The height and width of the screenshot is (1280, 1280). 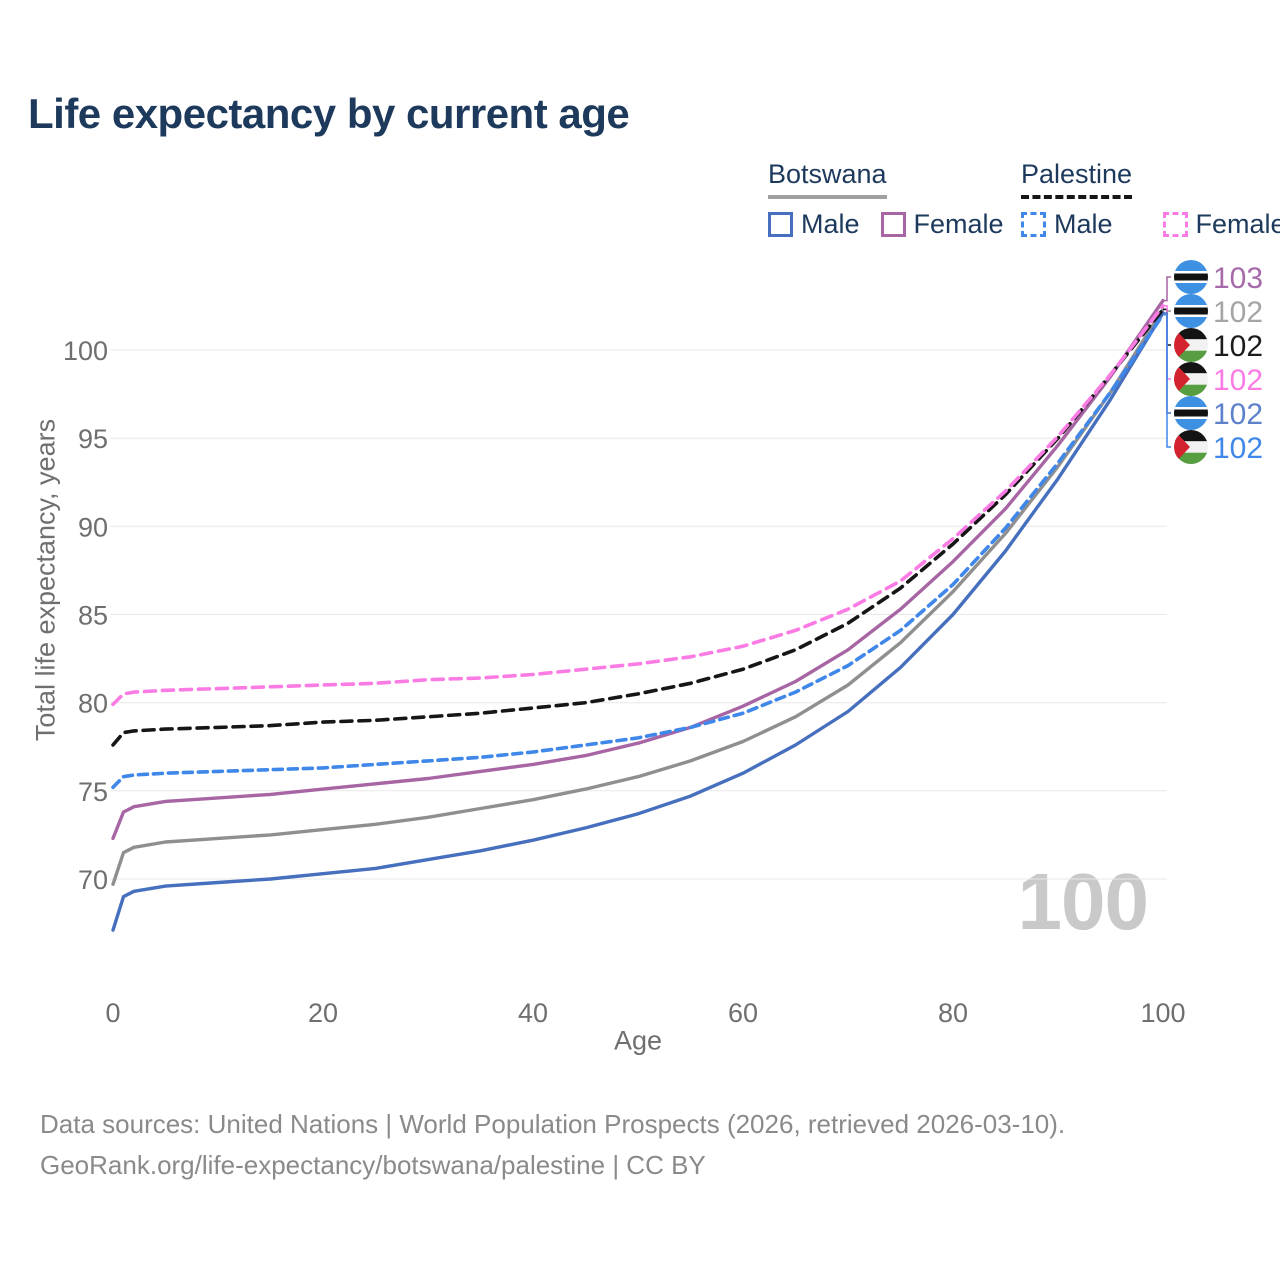 What do you see at coordinates (1238, 278) in the screenshot?
I see `end-value-botswana-female: 103` at bounding box center [1238, 278].